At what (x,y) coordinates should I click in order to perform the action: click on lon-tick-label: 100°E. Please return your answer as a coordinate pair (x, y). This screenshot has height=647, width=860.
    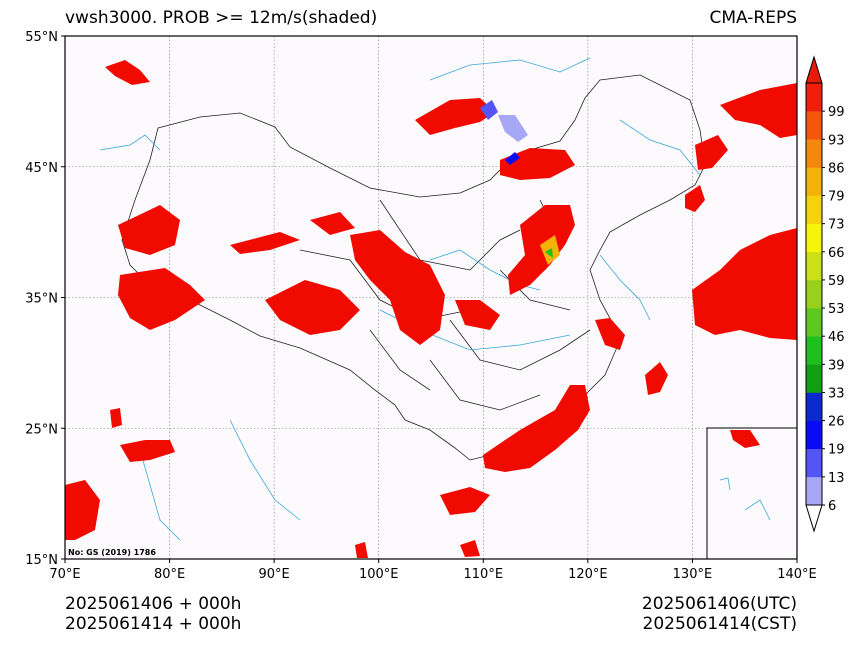
    Looking at the image, I should click on (379, 574).